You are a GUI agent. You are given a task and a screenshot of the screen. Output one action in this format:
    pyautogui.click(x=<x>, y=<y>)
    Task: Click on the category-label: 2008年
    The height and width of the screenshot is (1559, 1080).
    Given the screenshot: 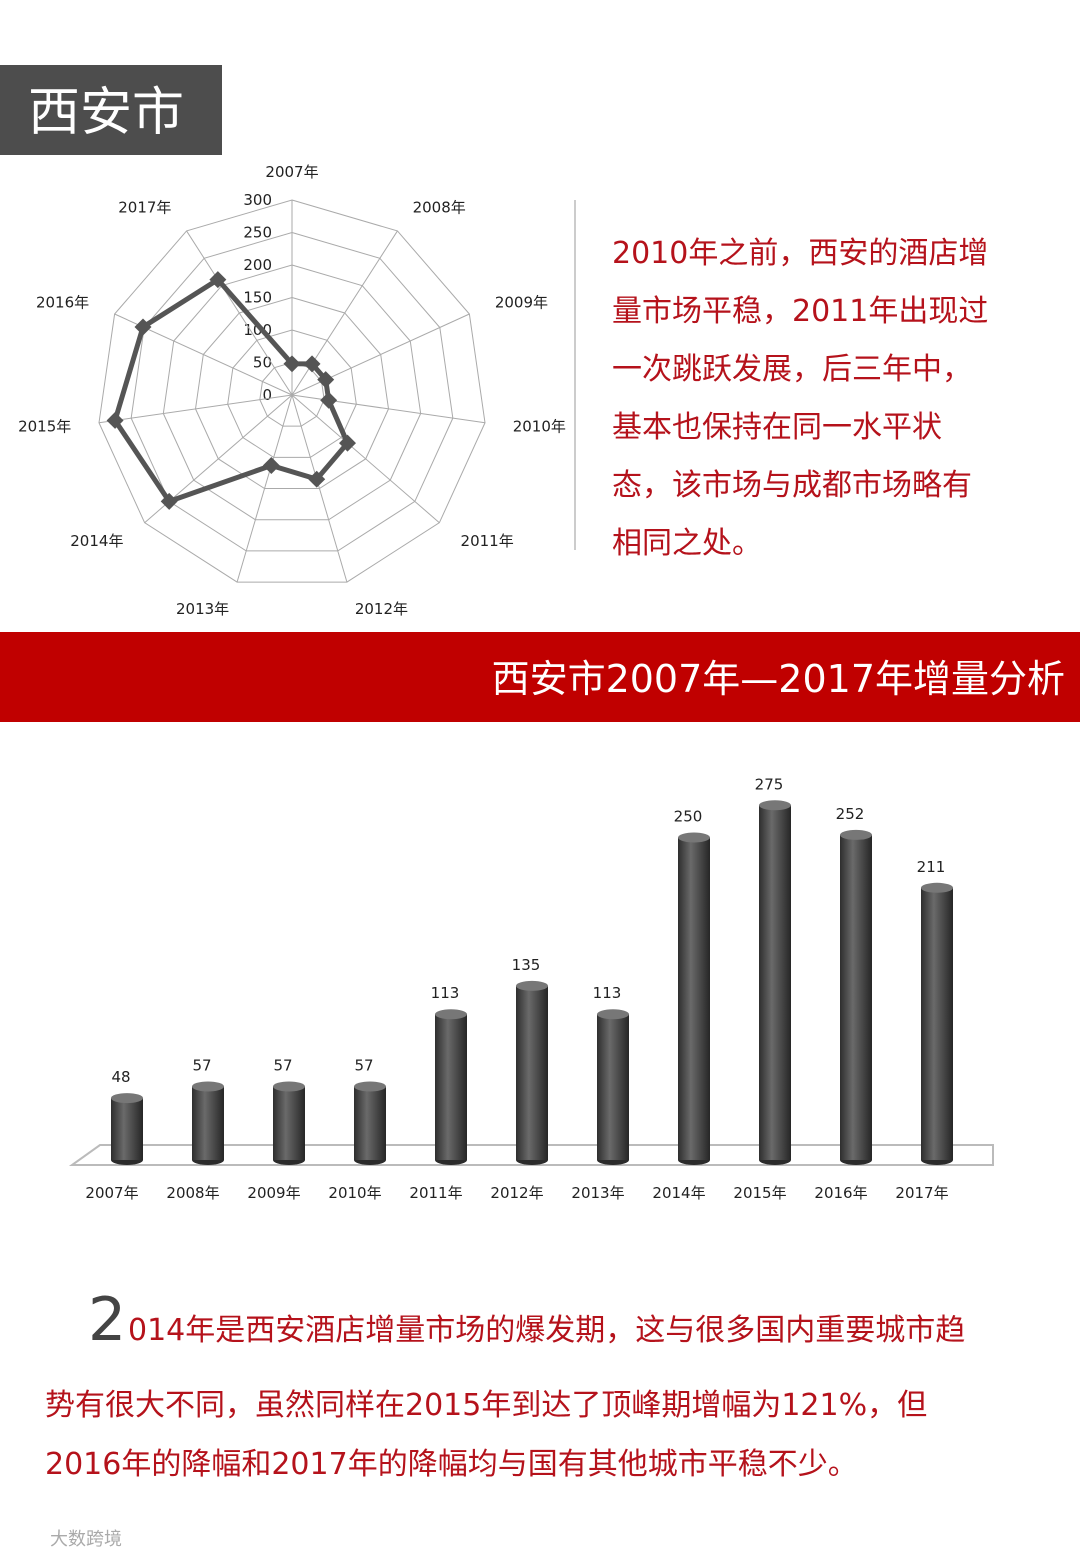 What is the action you would take?
    pyautogui.click(x=439, y=207)
    